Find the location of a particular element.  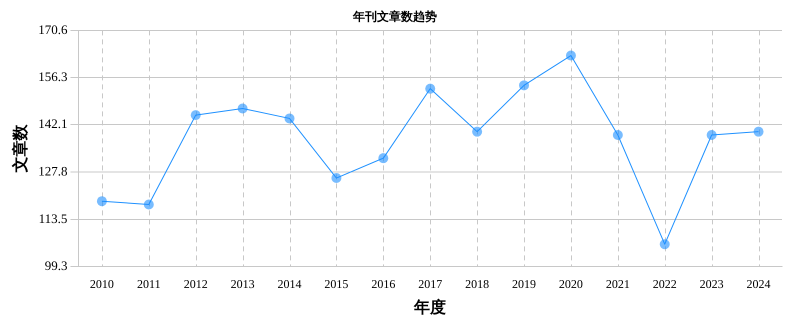

x-tick-label: 2022 is located at coordinates (664, 283).